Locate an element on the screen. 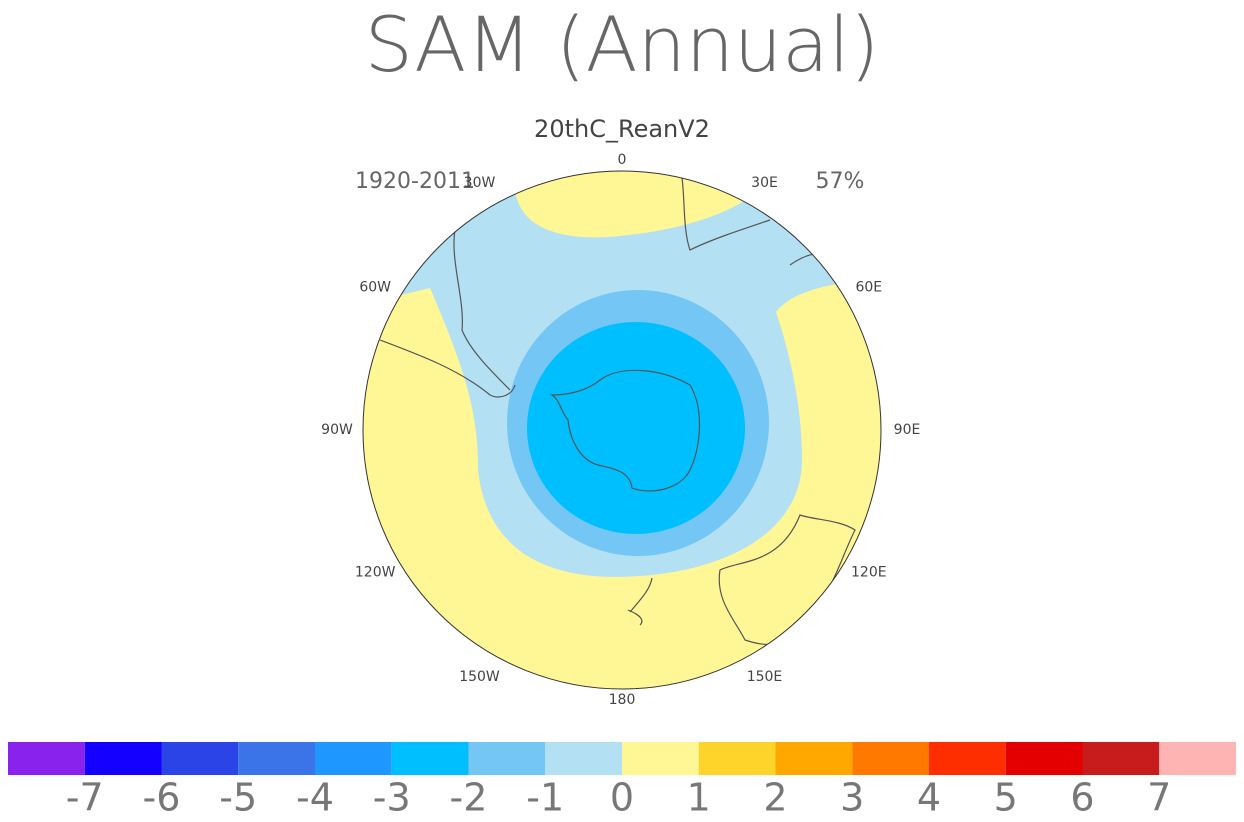 This screenshot has height=822, width=1244. longitude-label: 150E is located at coordinates (765, 677).